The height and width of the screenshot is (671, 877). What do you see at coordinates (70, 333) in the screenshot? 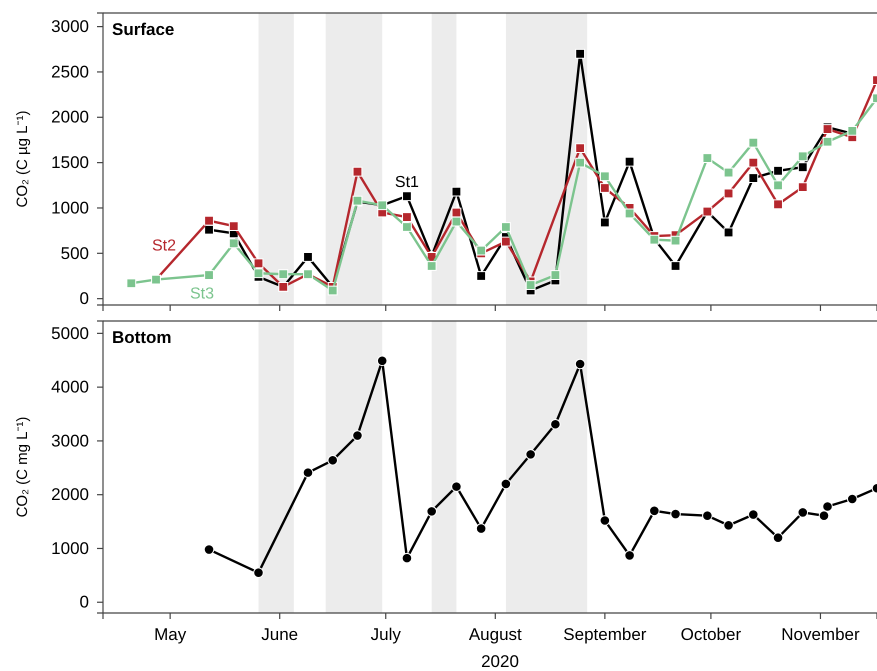
I see `y-tick-label: 5000` at bounding box center [70, 333].